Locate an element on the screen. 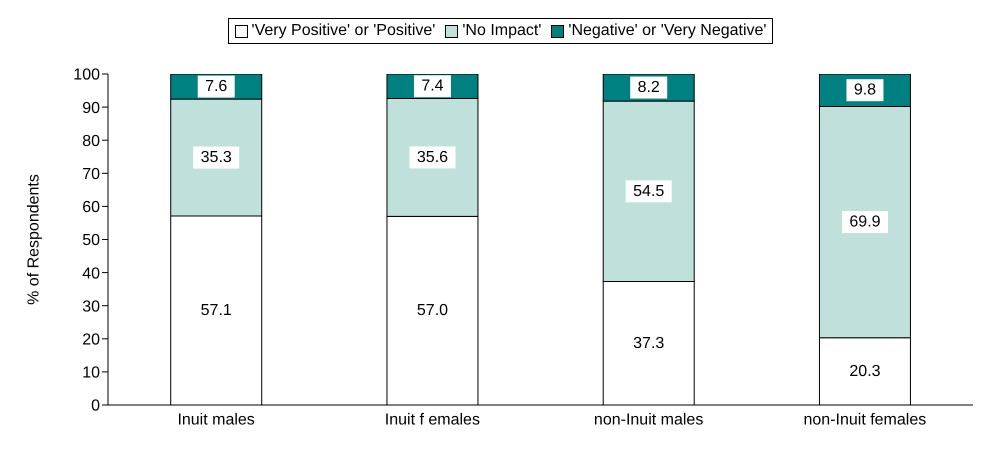  data-label: 35.6 is located at coordinates (432, 157).